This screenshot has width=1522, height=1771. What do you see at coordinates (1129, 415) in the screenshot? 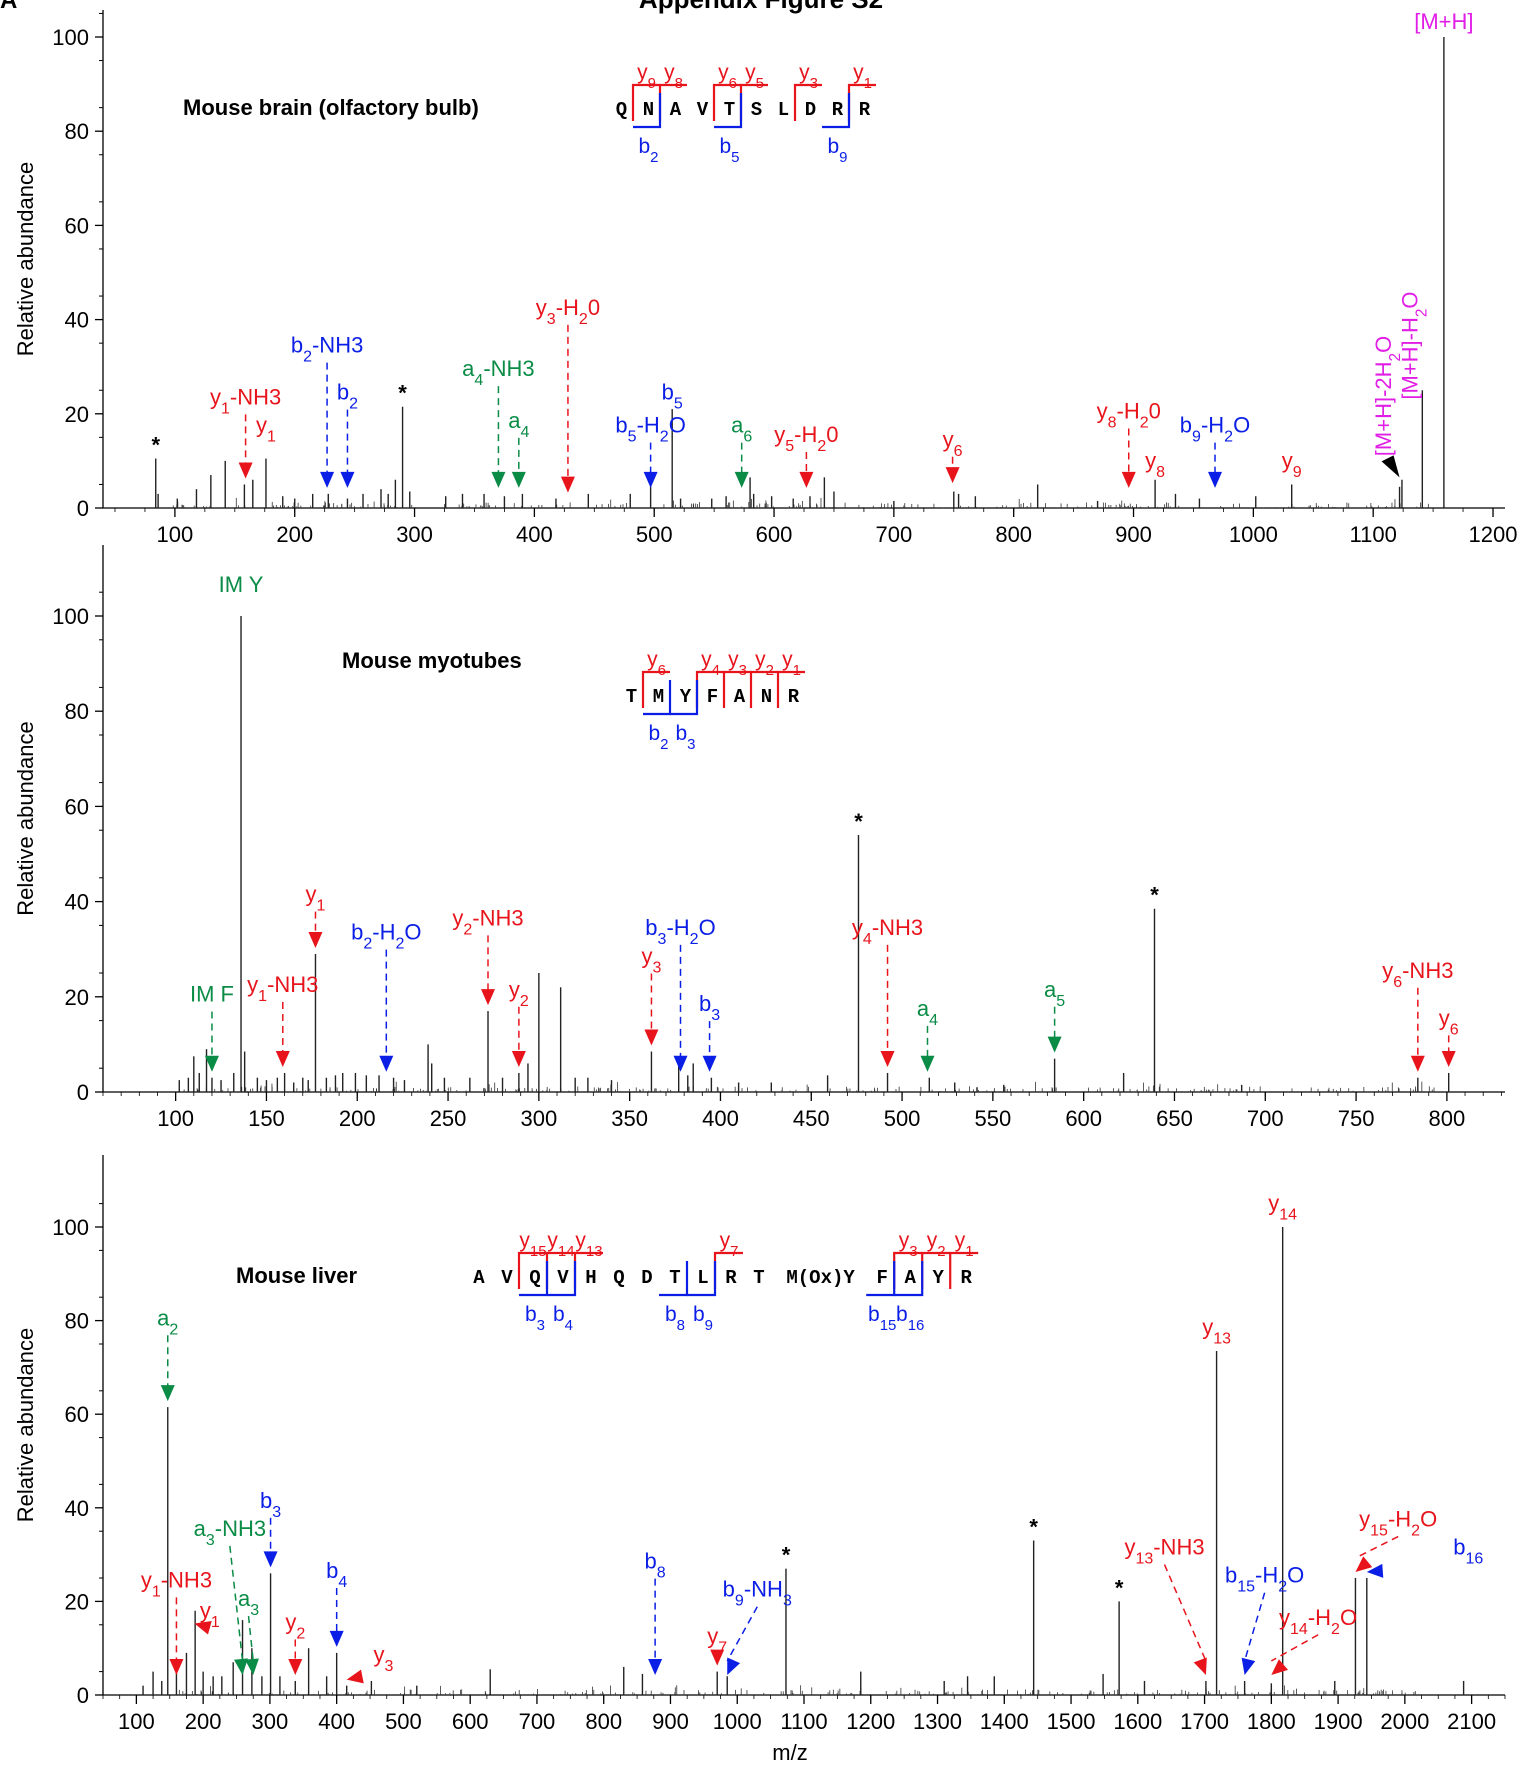
I see `svg-text: y8-H20` at bounding box center [1129, 415].